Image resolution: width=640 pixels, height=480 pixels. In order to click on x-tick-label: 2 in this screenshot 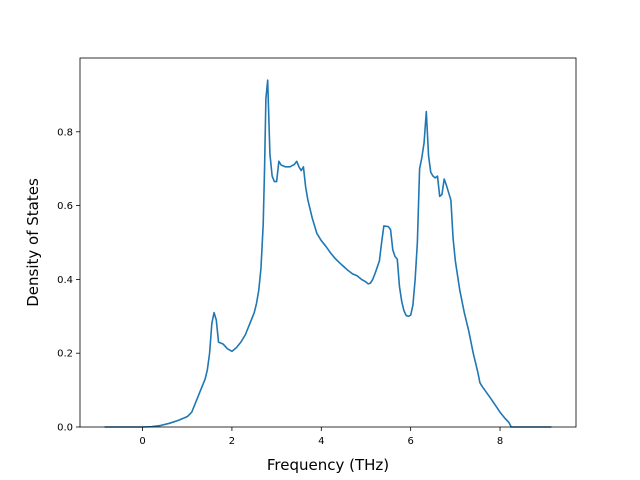, I will do `click(232, 441)`.